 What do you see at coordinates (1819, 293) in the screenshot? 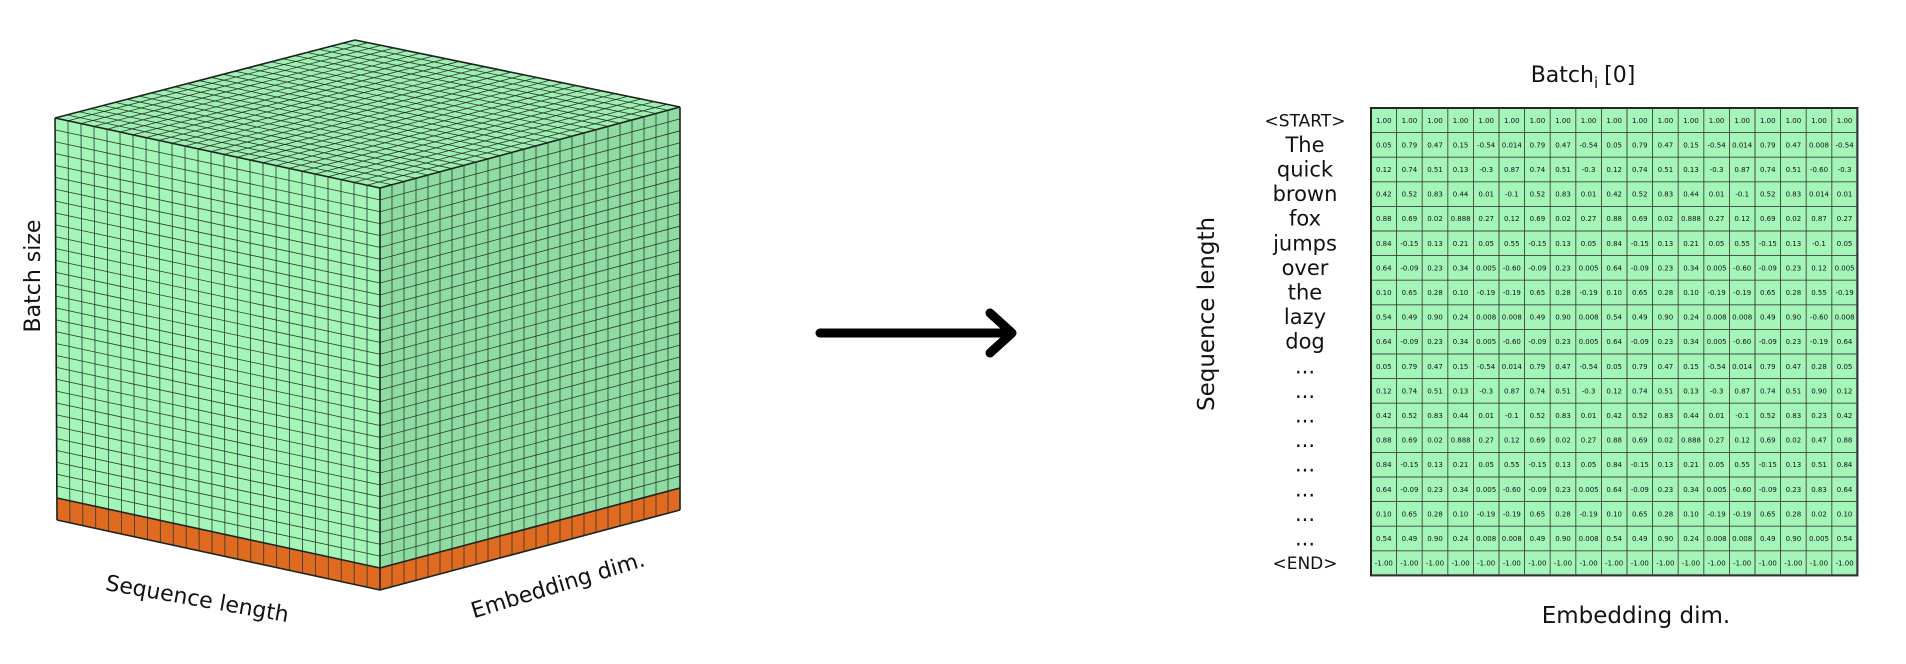
I see `matrix-cell-value: 0.55` at bounding box center [1819, 293].